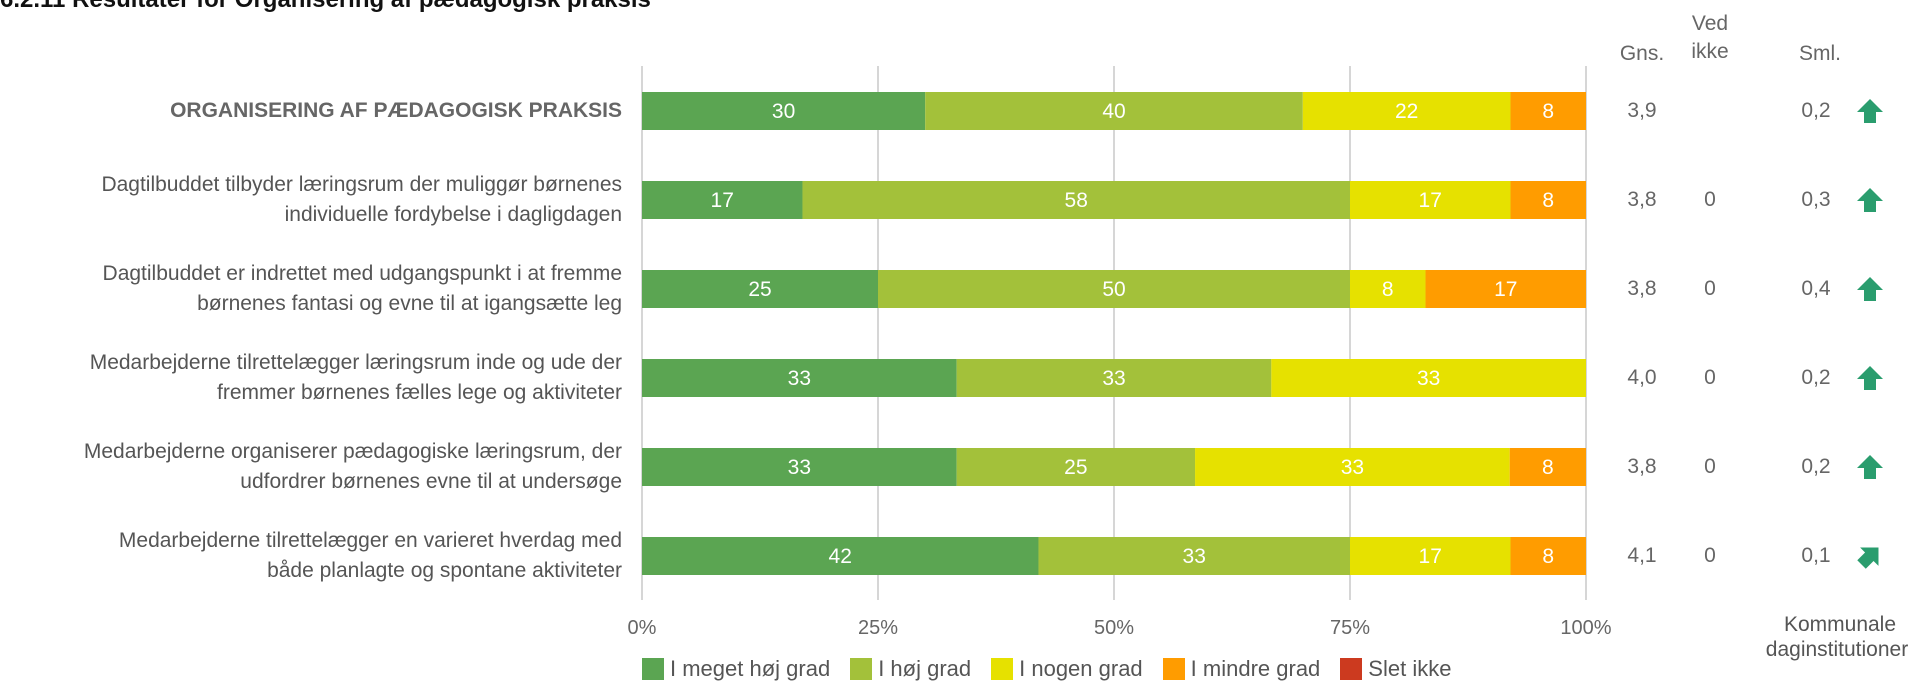  I want to click on row-label: ORGANISERING AF PÆDAGOGISK PRAKSIS, so click(311, 111).